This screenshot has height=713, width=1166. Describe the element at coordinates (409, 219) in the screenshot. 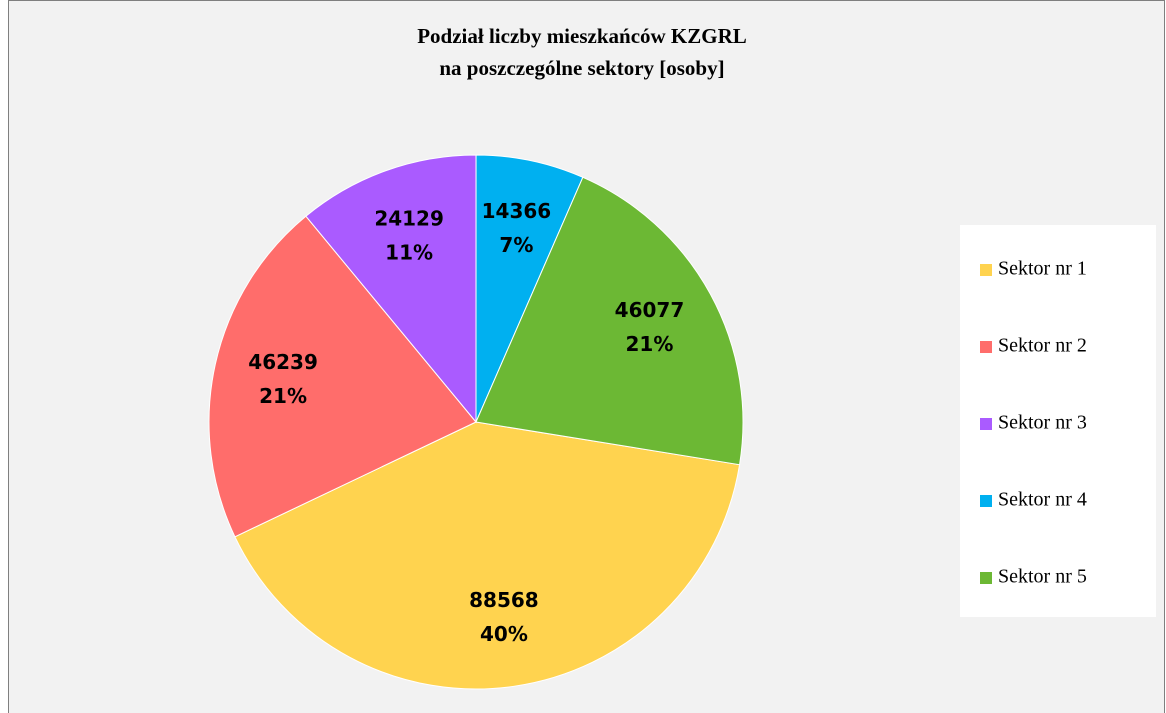

I see `data-label: 24129` at that location.